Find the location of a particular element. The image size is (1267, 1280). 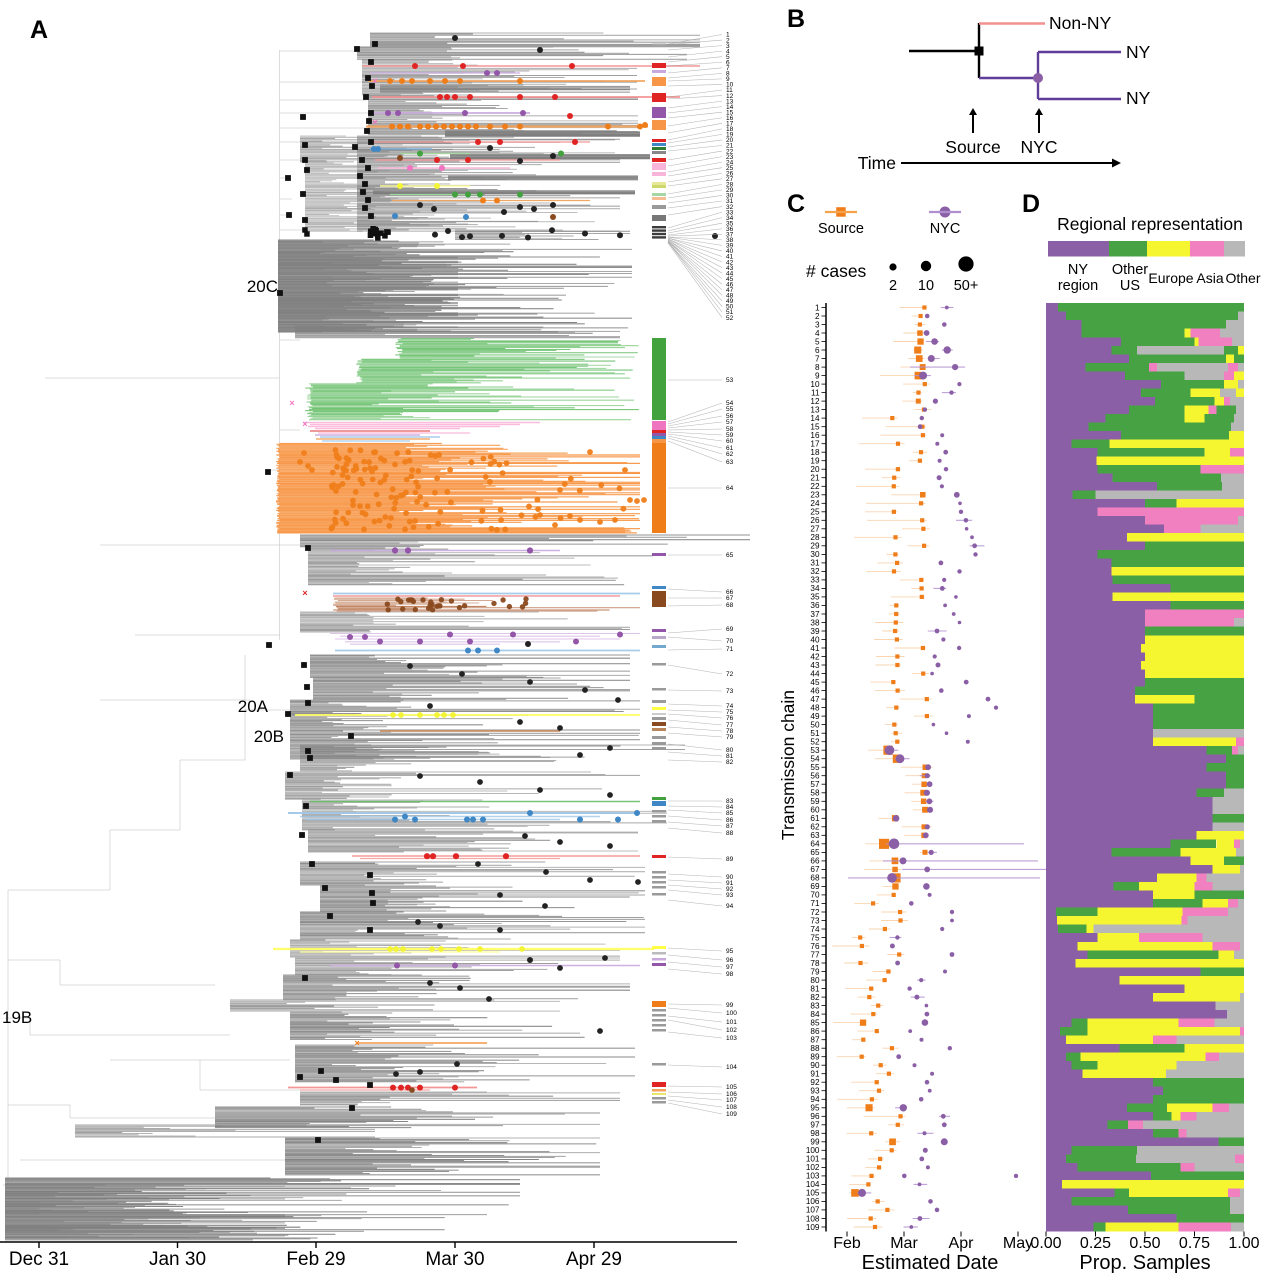

svg-text: 23 is located at coordinates (815, 495).